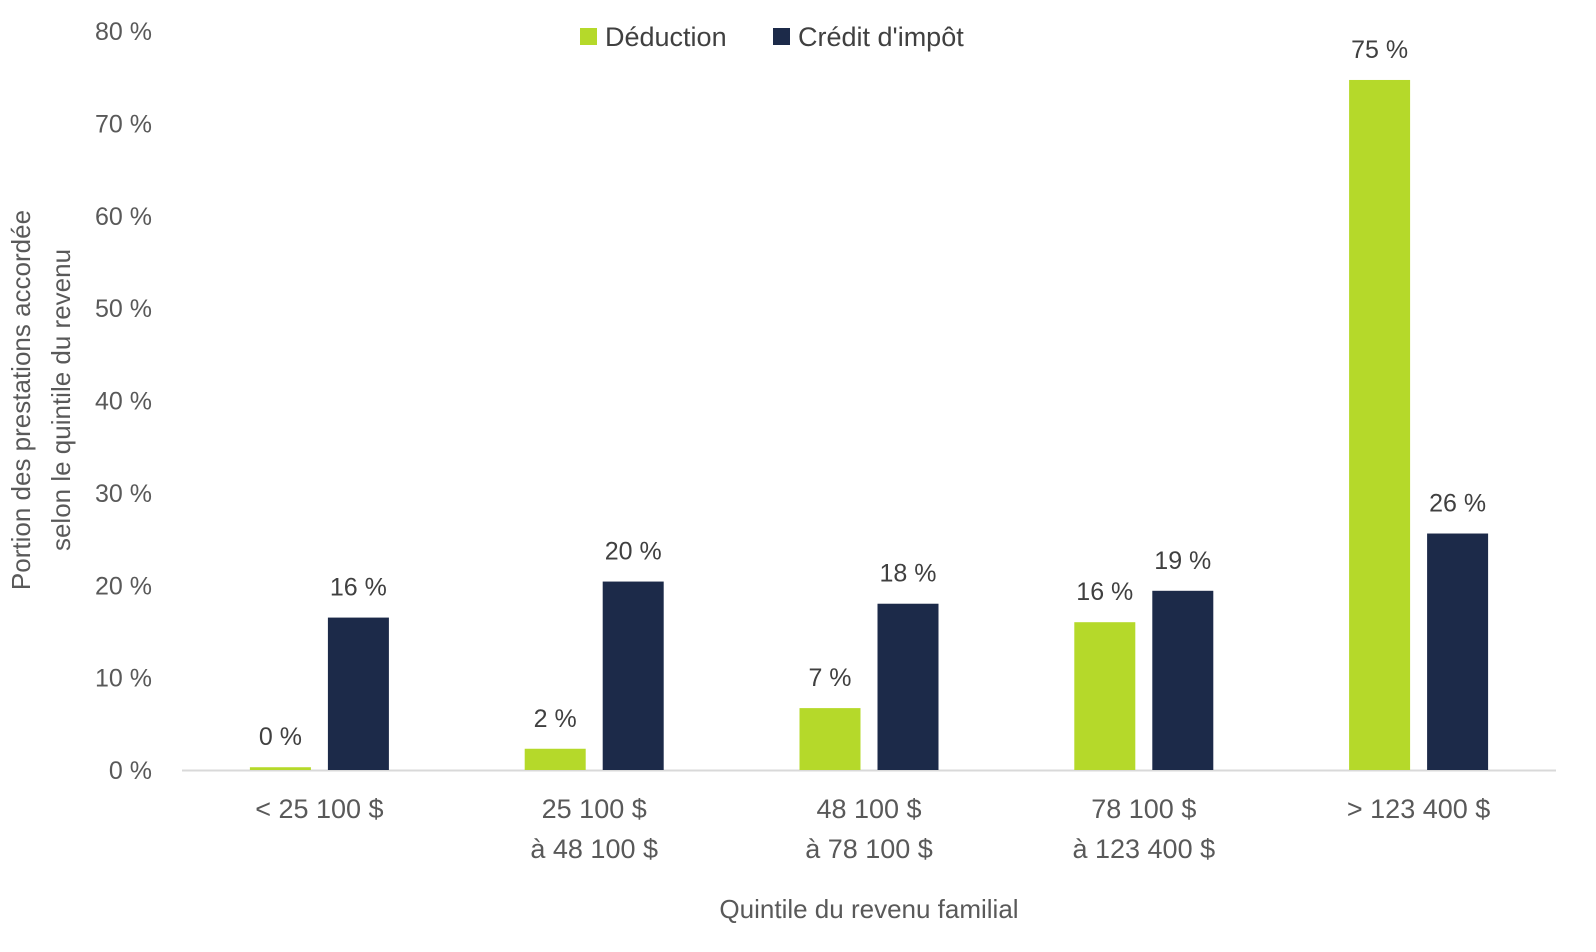  I want to click on x-category-label: 48 100 $, so click(868, 809).